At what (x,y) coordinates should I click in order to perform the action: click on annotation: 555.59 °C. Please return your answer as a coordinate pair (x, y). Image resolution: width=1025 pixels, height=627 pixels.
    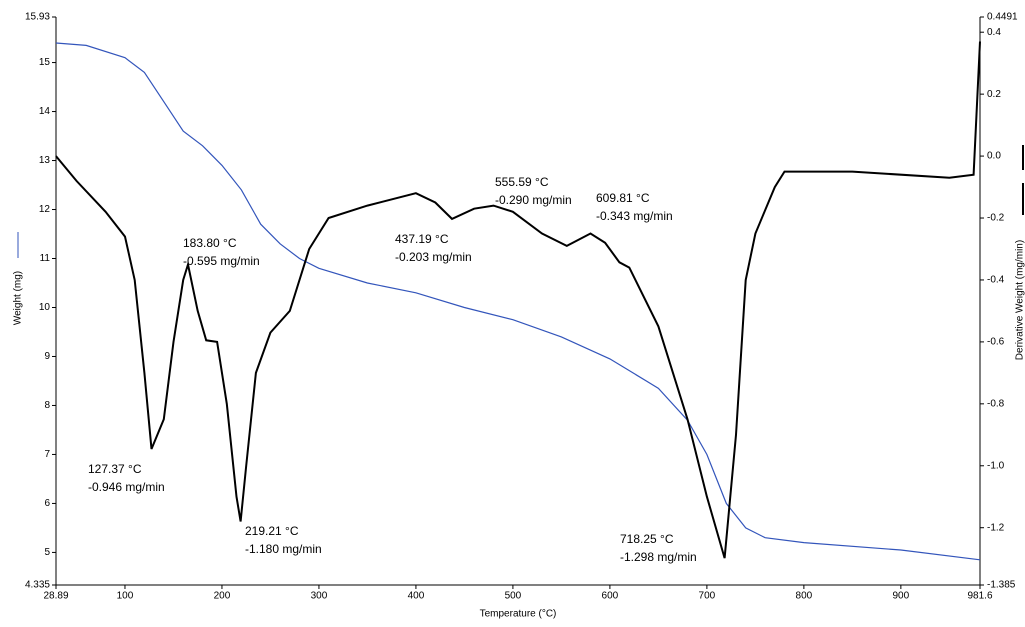
    Looking at the image, I should click on (522, 182).